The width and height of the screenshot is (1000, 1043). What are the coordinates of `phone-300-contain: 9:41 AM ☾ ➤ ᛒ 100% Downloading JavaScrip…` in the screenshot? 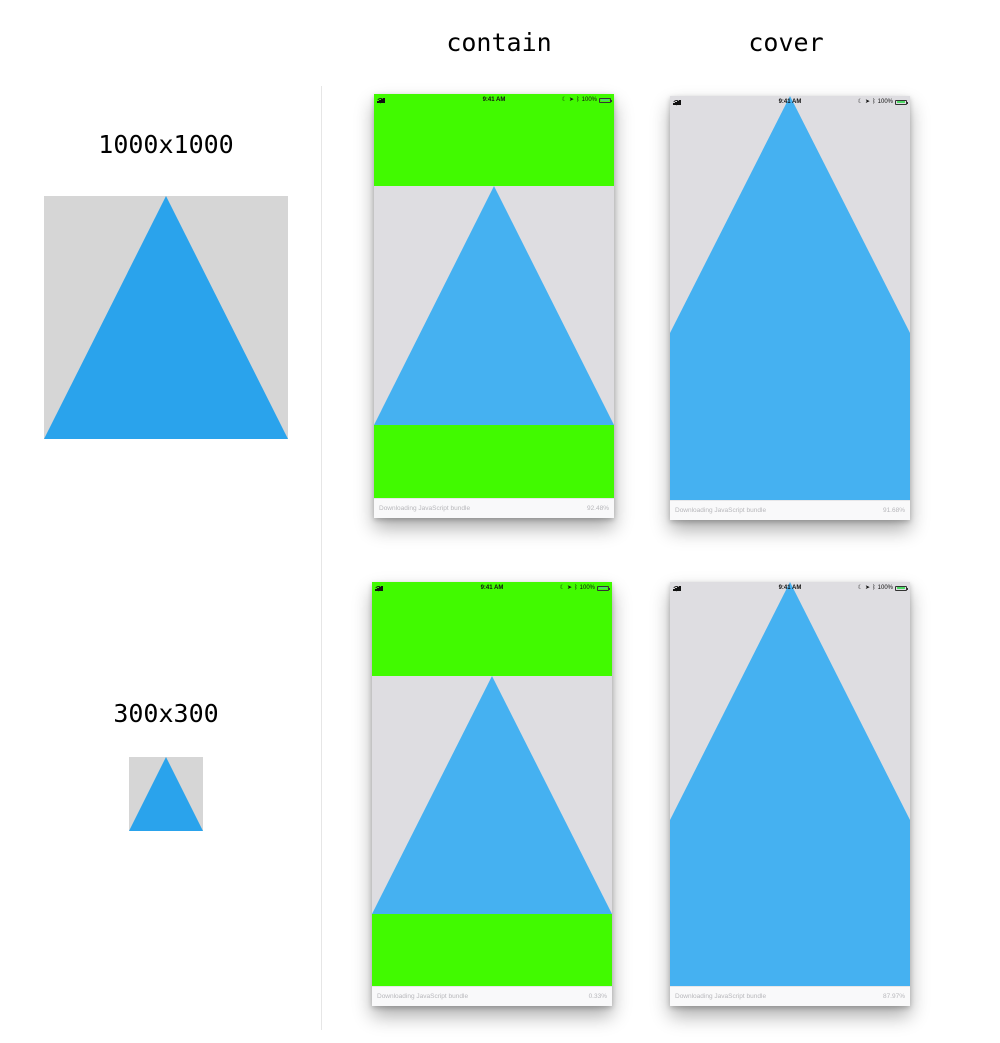 It's located at (492, 794).